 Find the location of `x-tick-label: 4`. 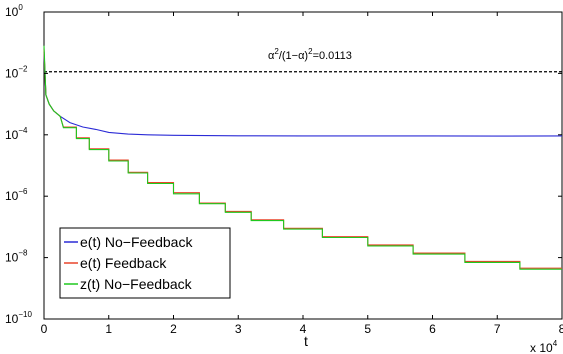

x-tick-label: 4 is located at coordinates (303, 329).